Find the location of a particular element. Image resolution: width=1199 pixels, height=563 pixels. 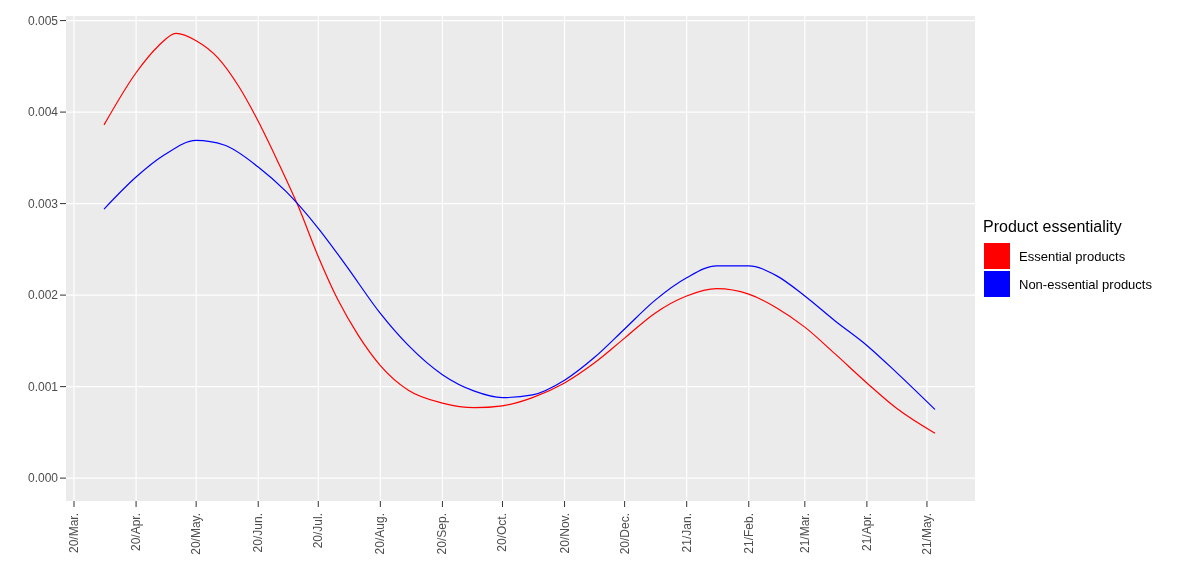

x-tick-label: 20/Apr. is located at coordinates (136, 532).